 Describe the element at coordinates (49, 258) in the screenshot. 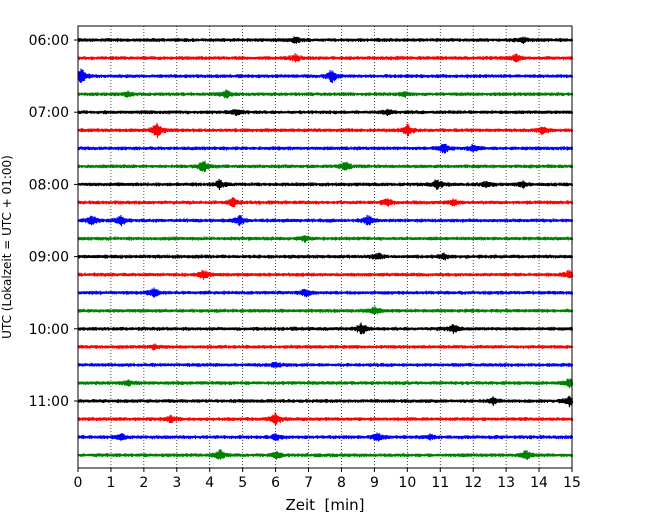

I see `y-tick-label: 09:00` at that location.